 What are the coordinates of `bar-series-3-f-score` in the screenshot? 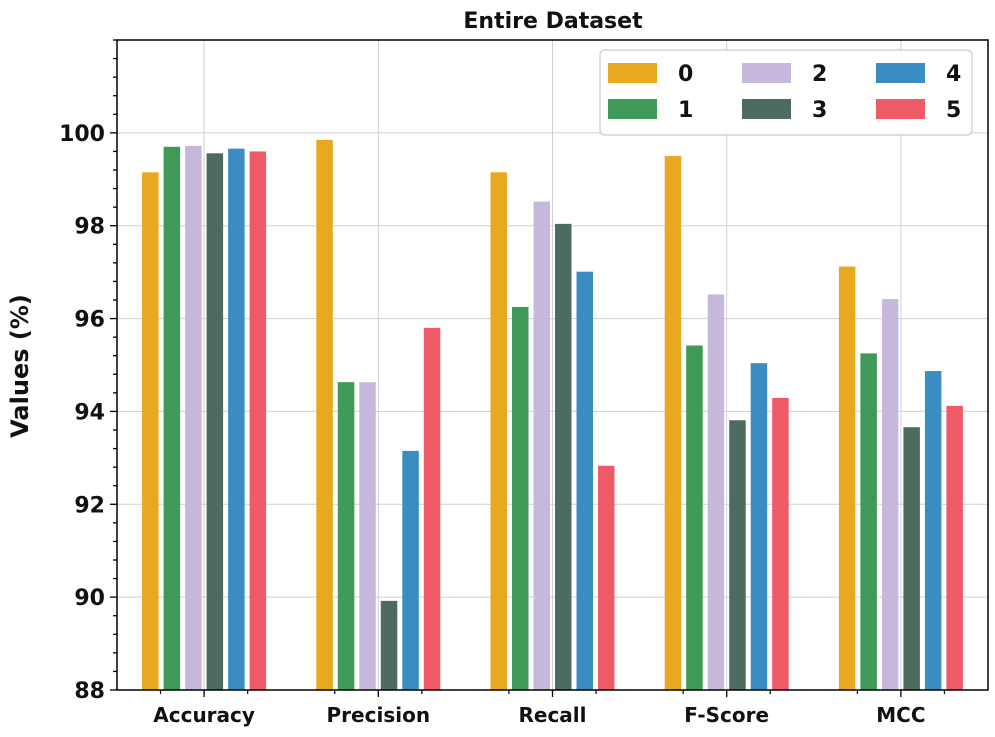 It's located at (737, 555).